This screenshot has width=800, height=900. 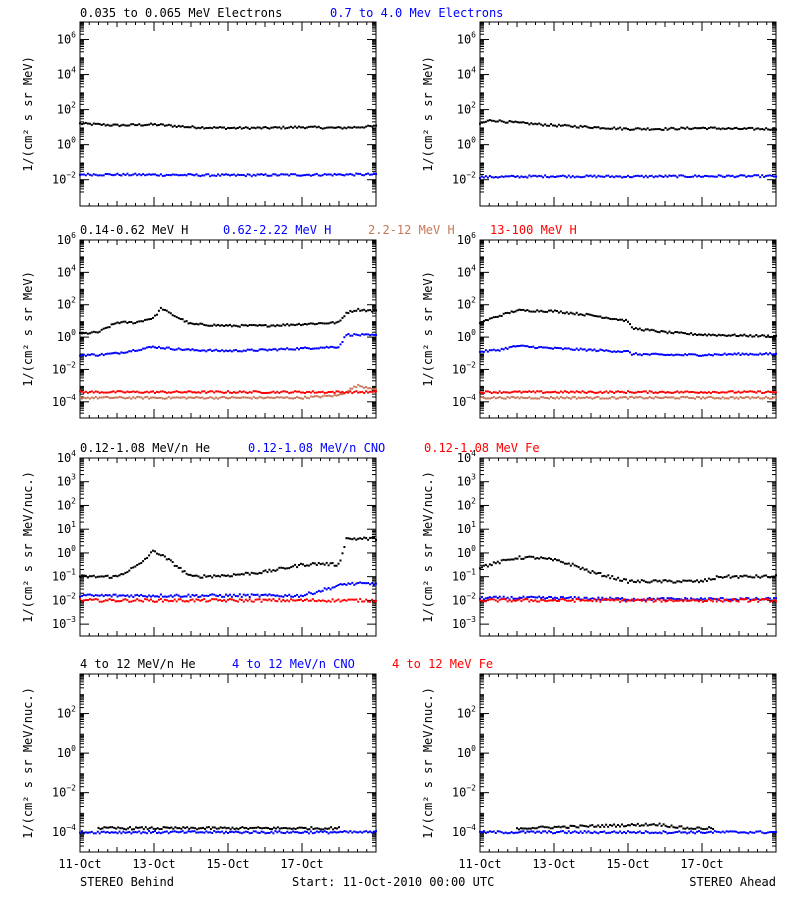 I want to click on series-0-12-1-08-mev-n-he, so click(x=628, y=569).